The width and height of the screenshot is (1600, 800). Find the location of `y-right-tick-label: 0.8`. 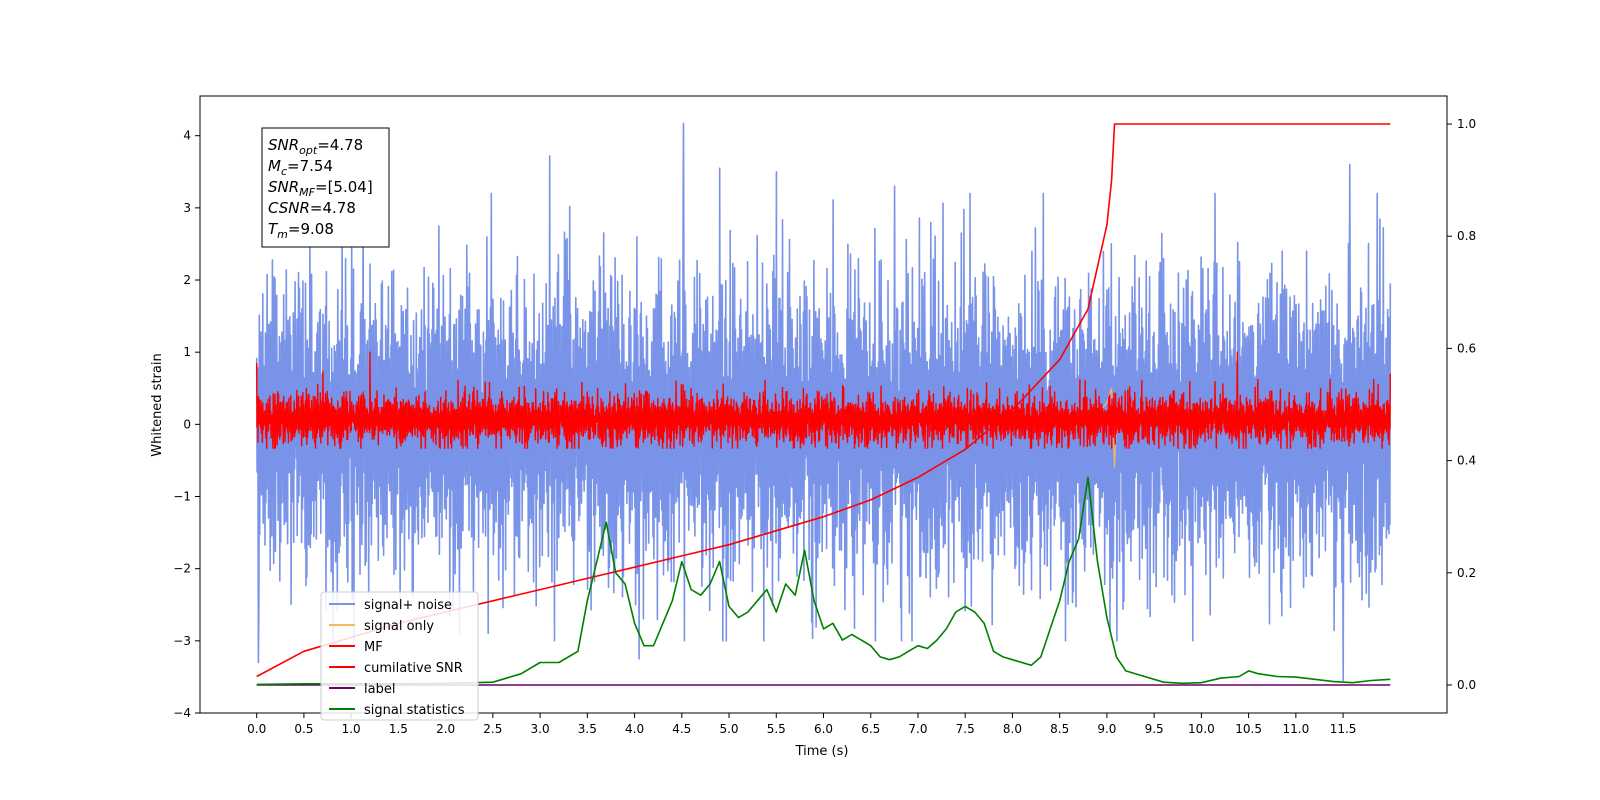

y-right-tick-label: 0.8 is located at coordinates (1466, 236).